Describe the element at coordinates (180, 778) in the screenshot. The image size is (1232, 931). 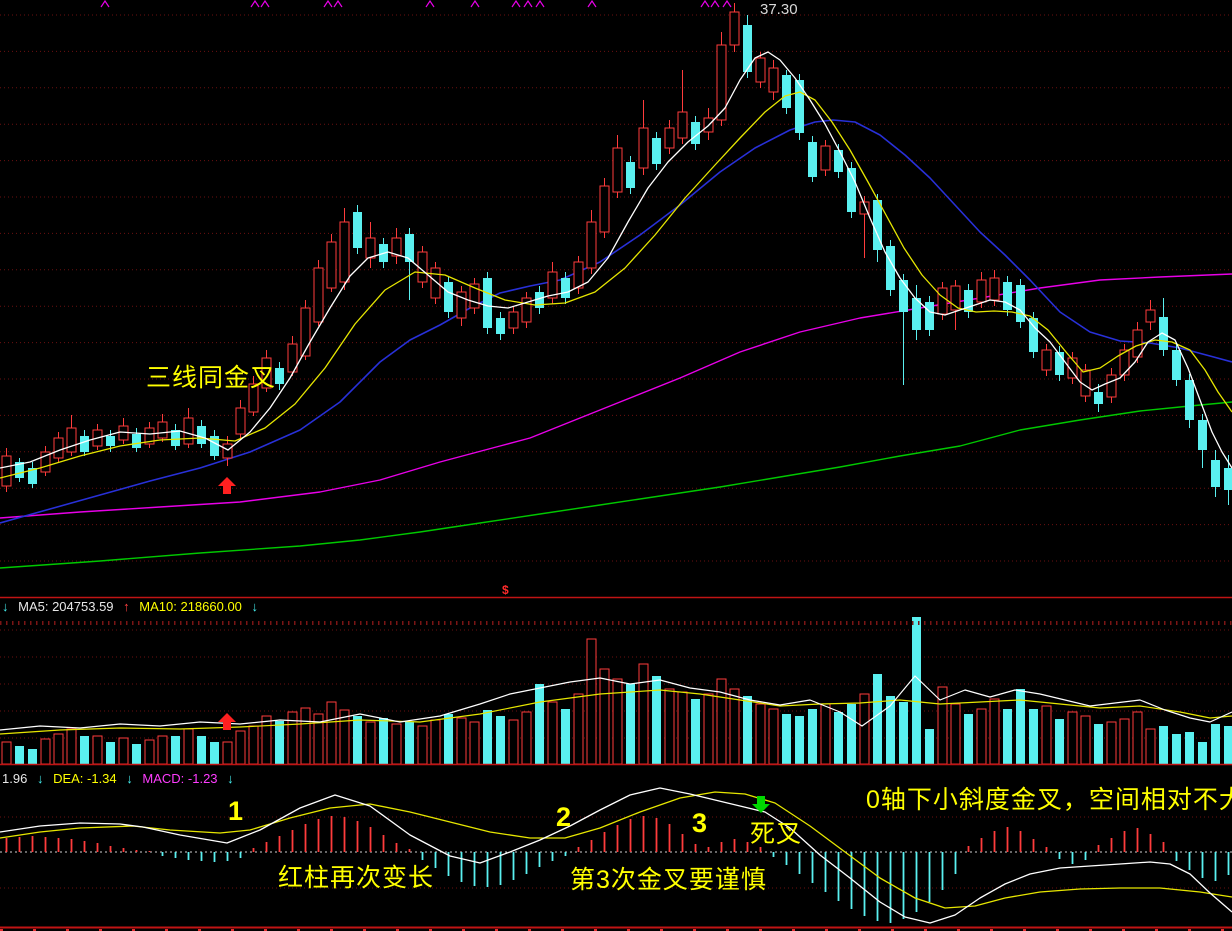
I see `macd-macd-value: MACD: -1.23` at that location.